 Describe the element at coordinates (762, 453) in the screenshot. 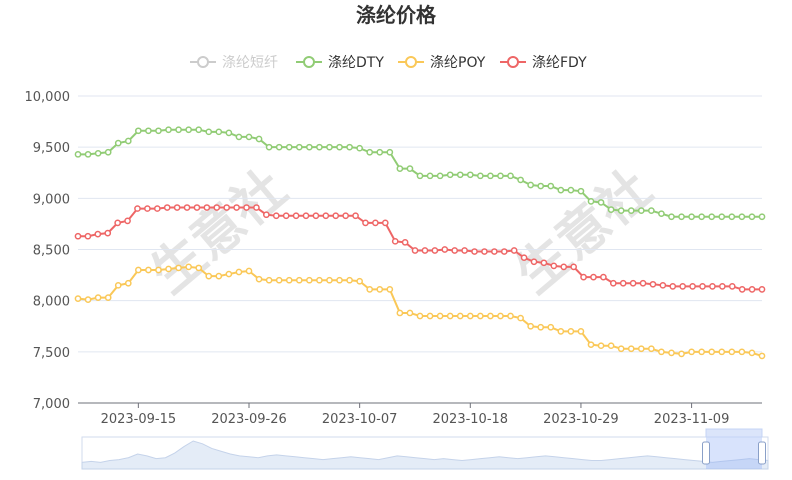

I see `zoom-handle-right` at that location.